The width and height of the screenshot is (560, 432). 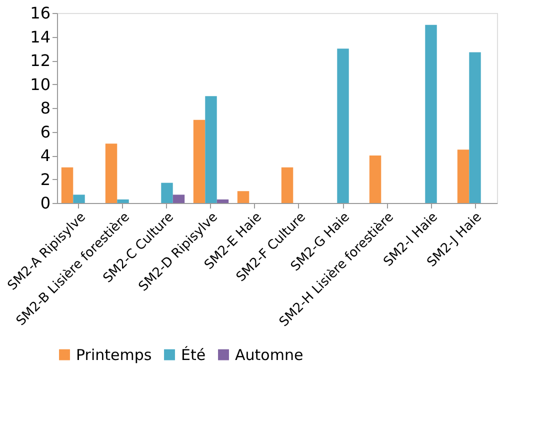 What do you see at coordinates (40, 60) in the screenshot?
I see `y-tick-label: 12` at bounding box center [40, 60].